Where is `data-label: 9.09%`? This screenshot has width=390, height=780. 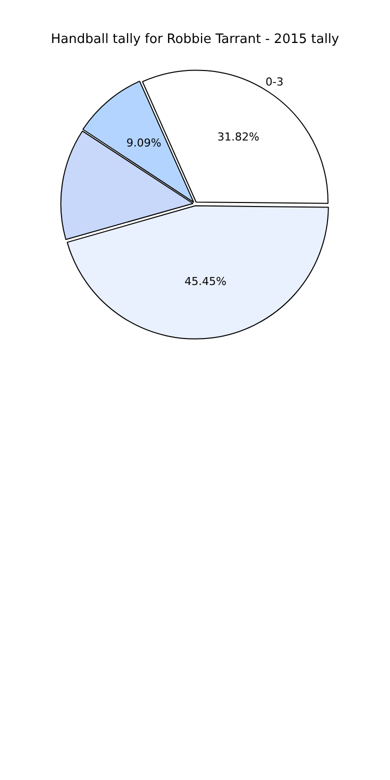 data-label: 9.09% is located at coordinates (144, 143).